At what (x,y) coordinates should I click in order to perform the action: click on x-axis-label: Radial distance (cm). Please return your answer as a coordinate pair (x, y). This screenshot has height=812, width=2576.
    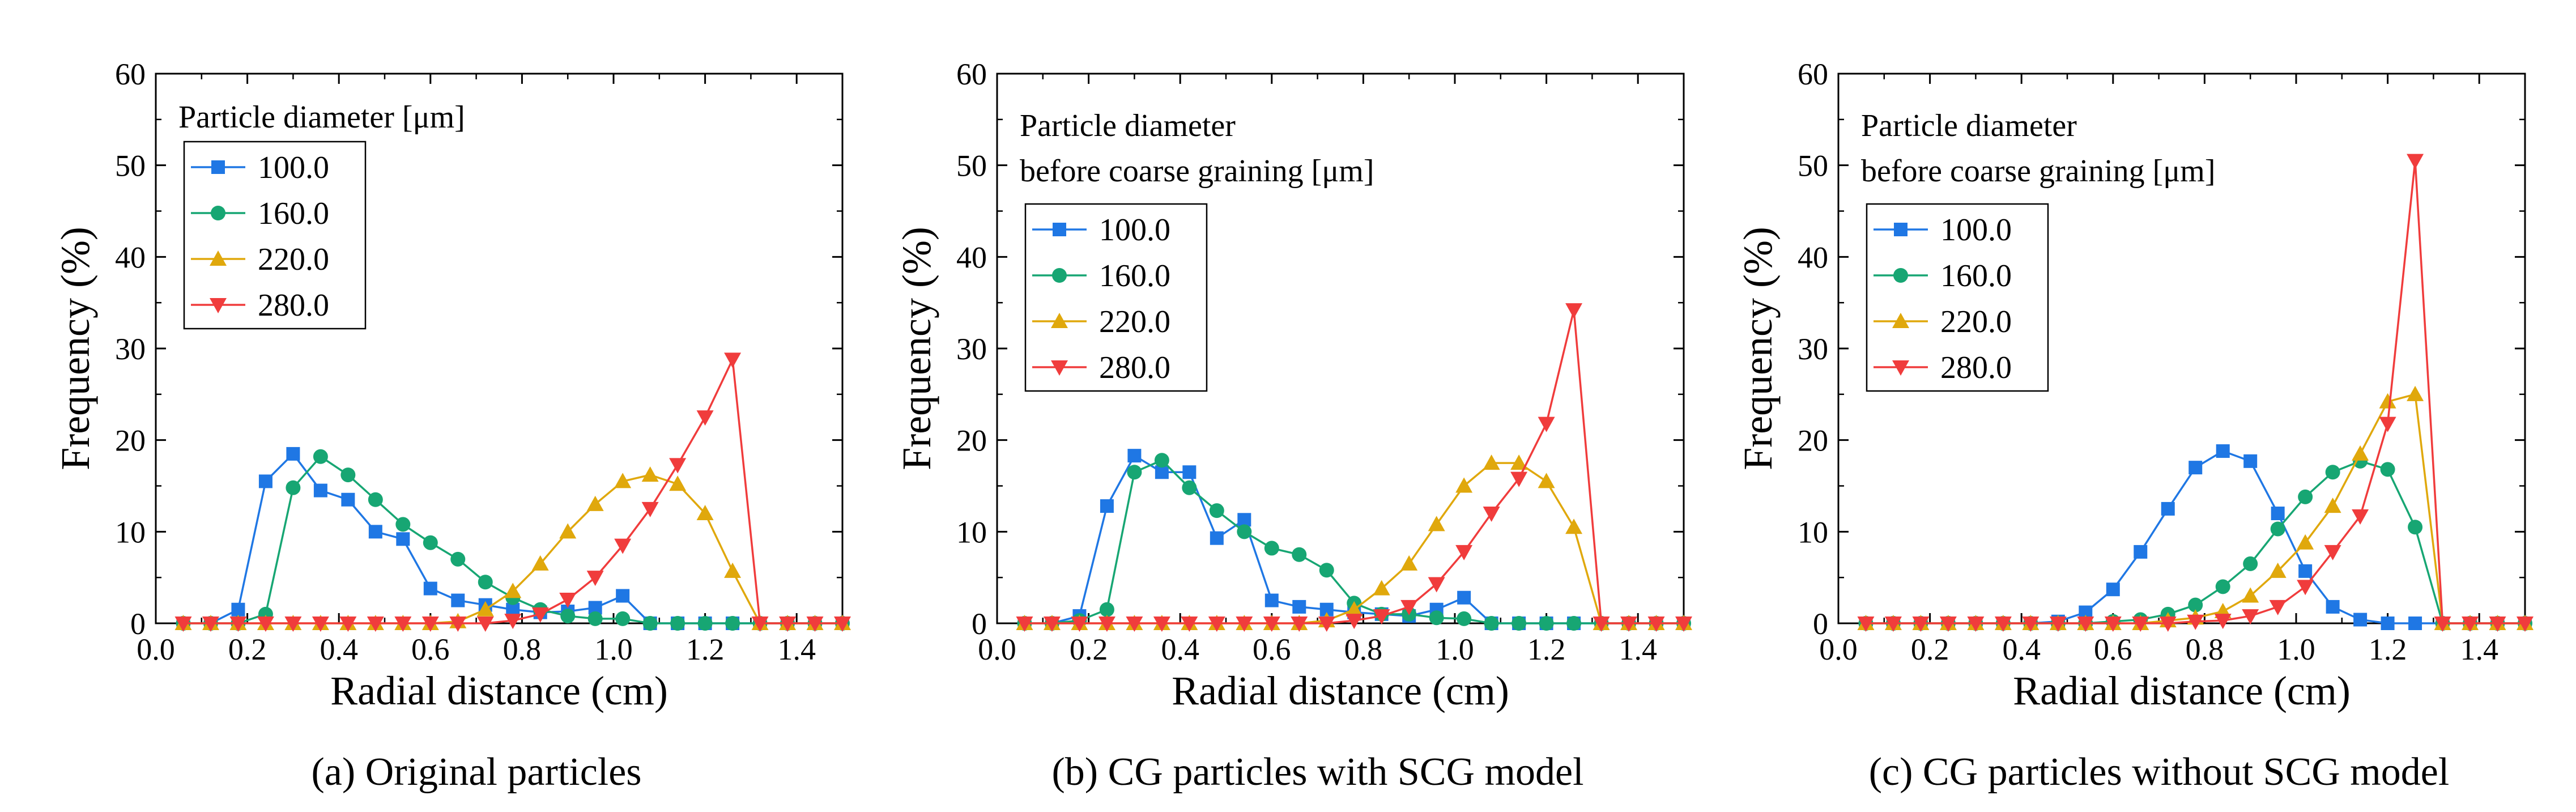
    Looking at the image, I should click on (2182, 690).